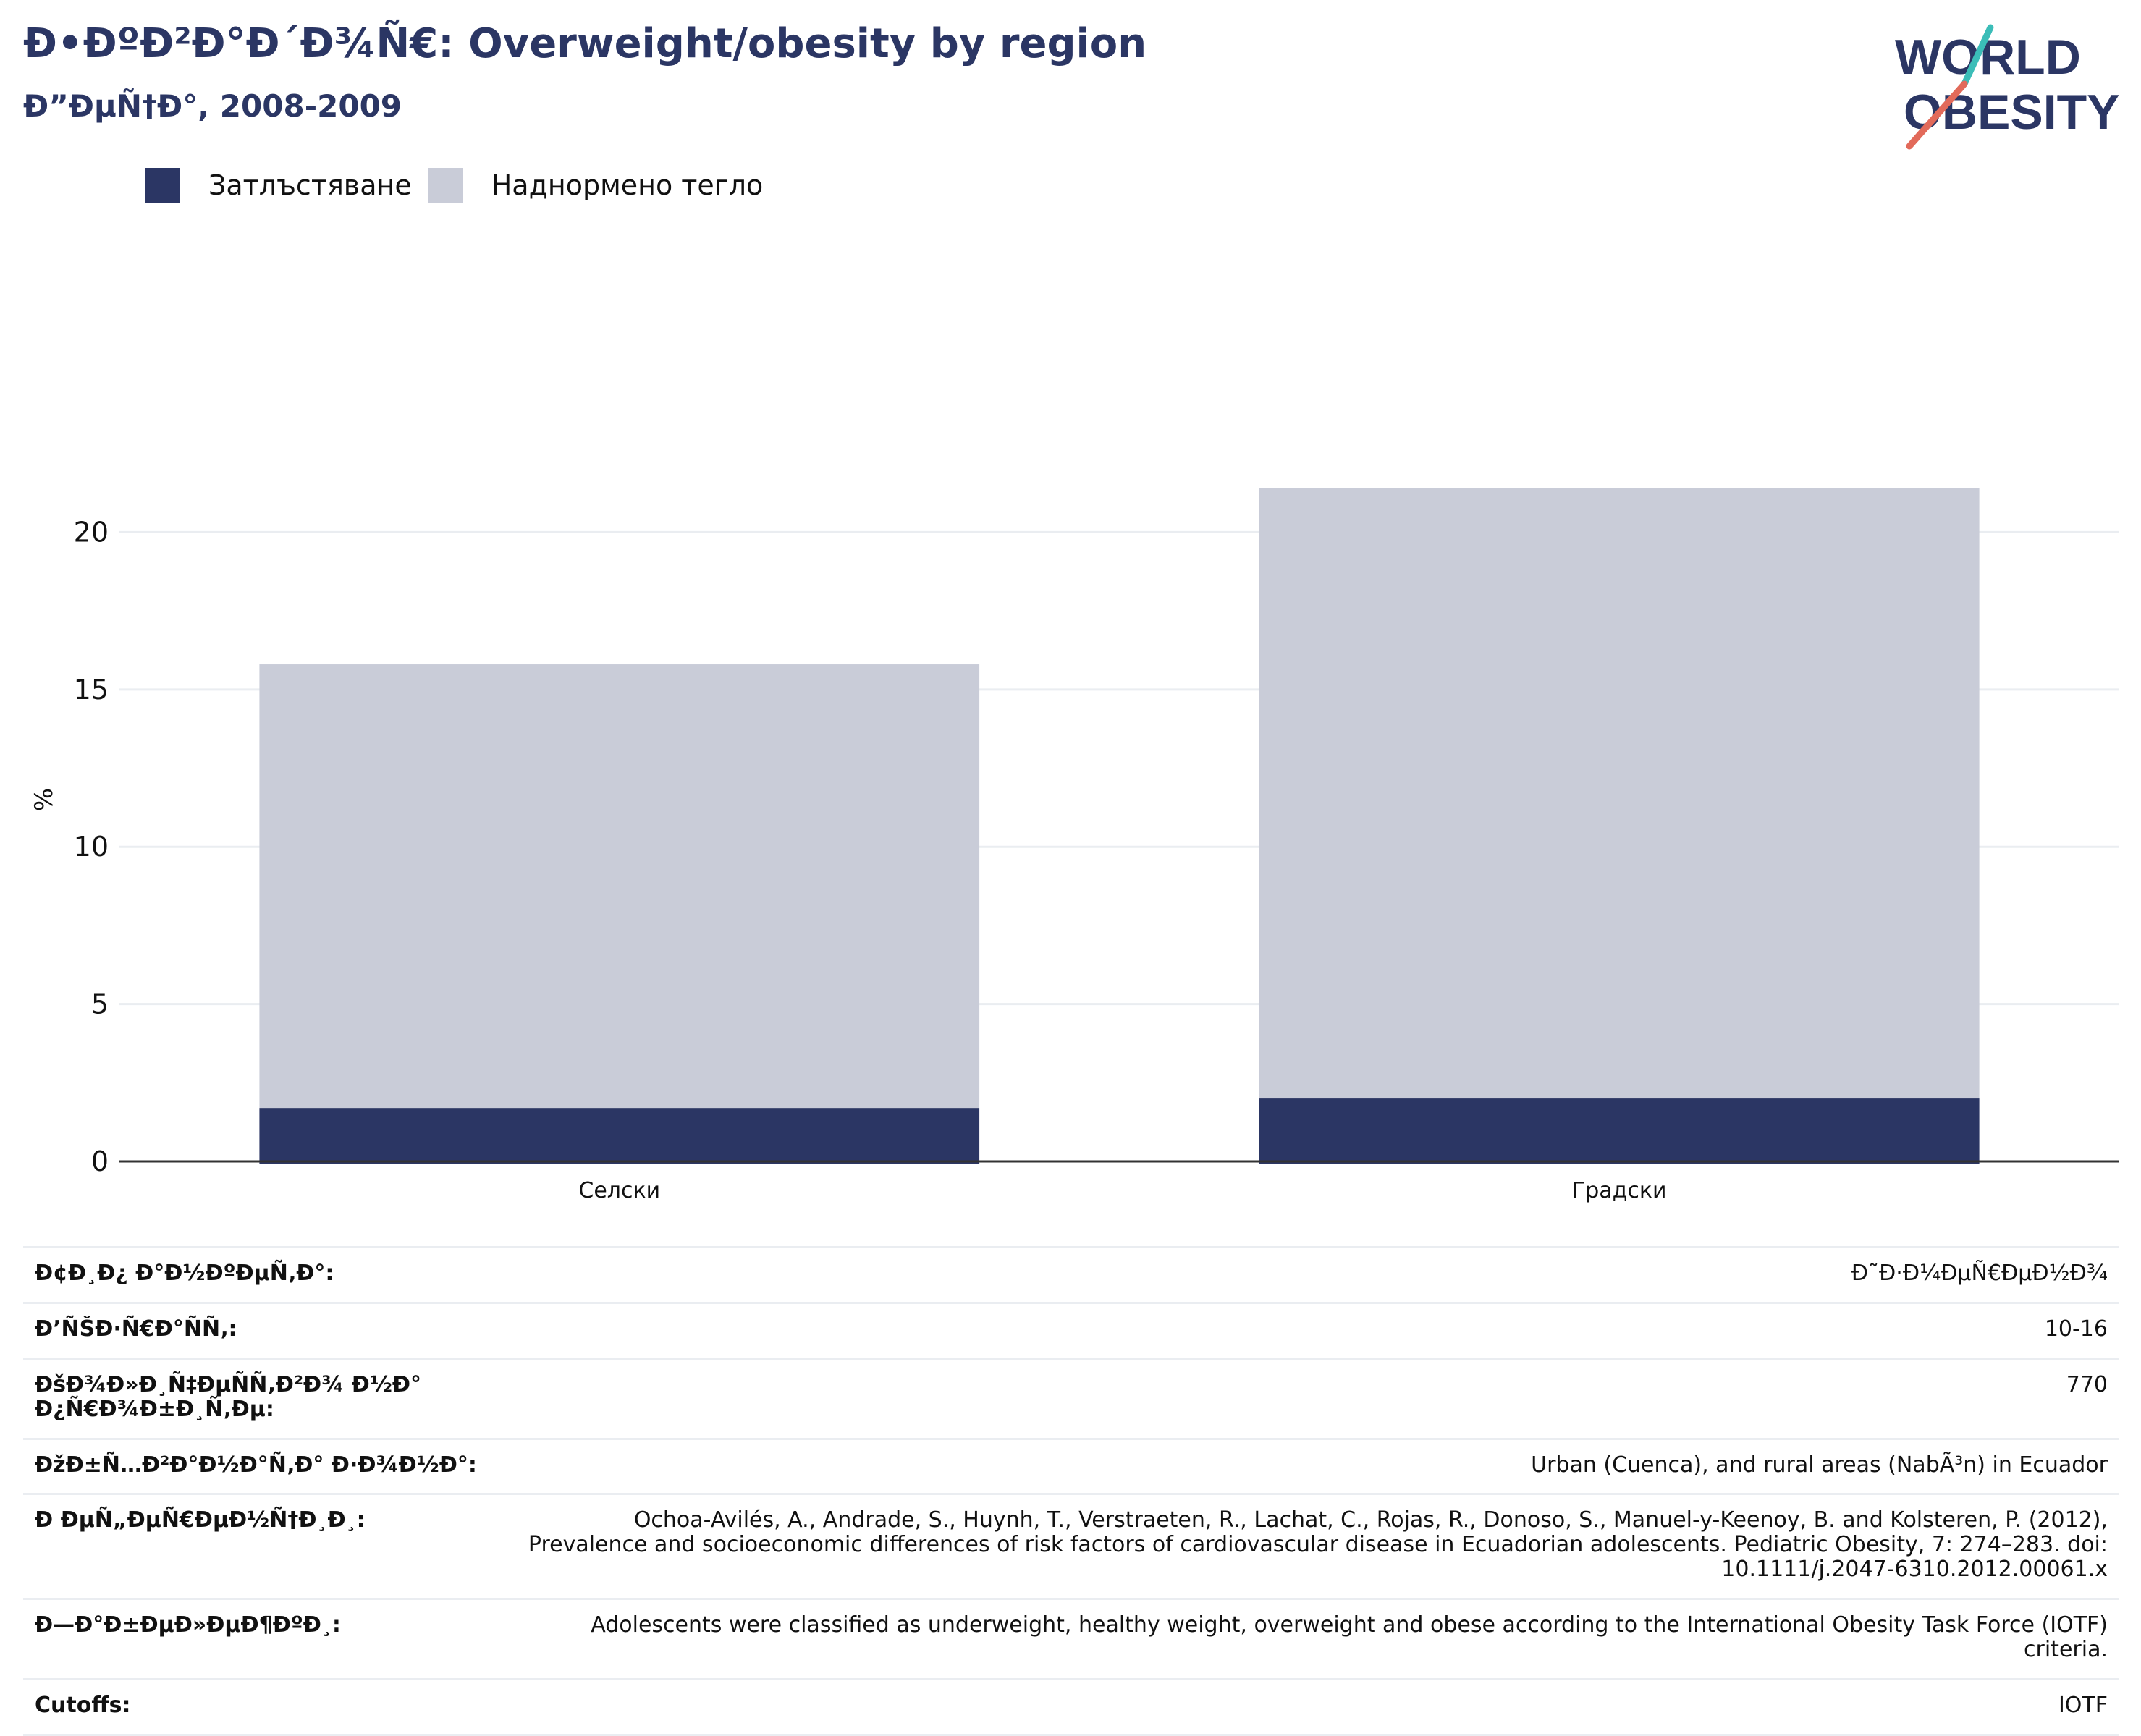  I want to click on y-tick-label: 10, so click(91, 847).